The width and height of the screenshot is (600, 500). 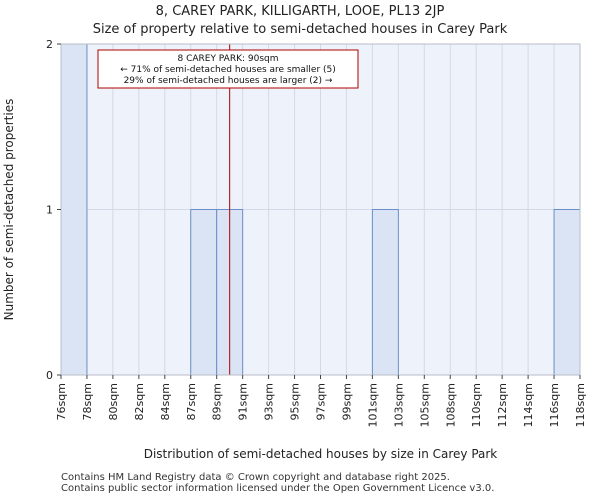 I want to click on y-axis-ticks: 0 1 2, so click(x=53, y=210).